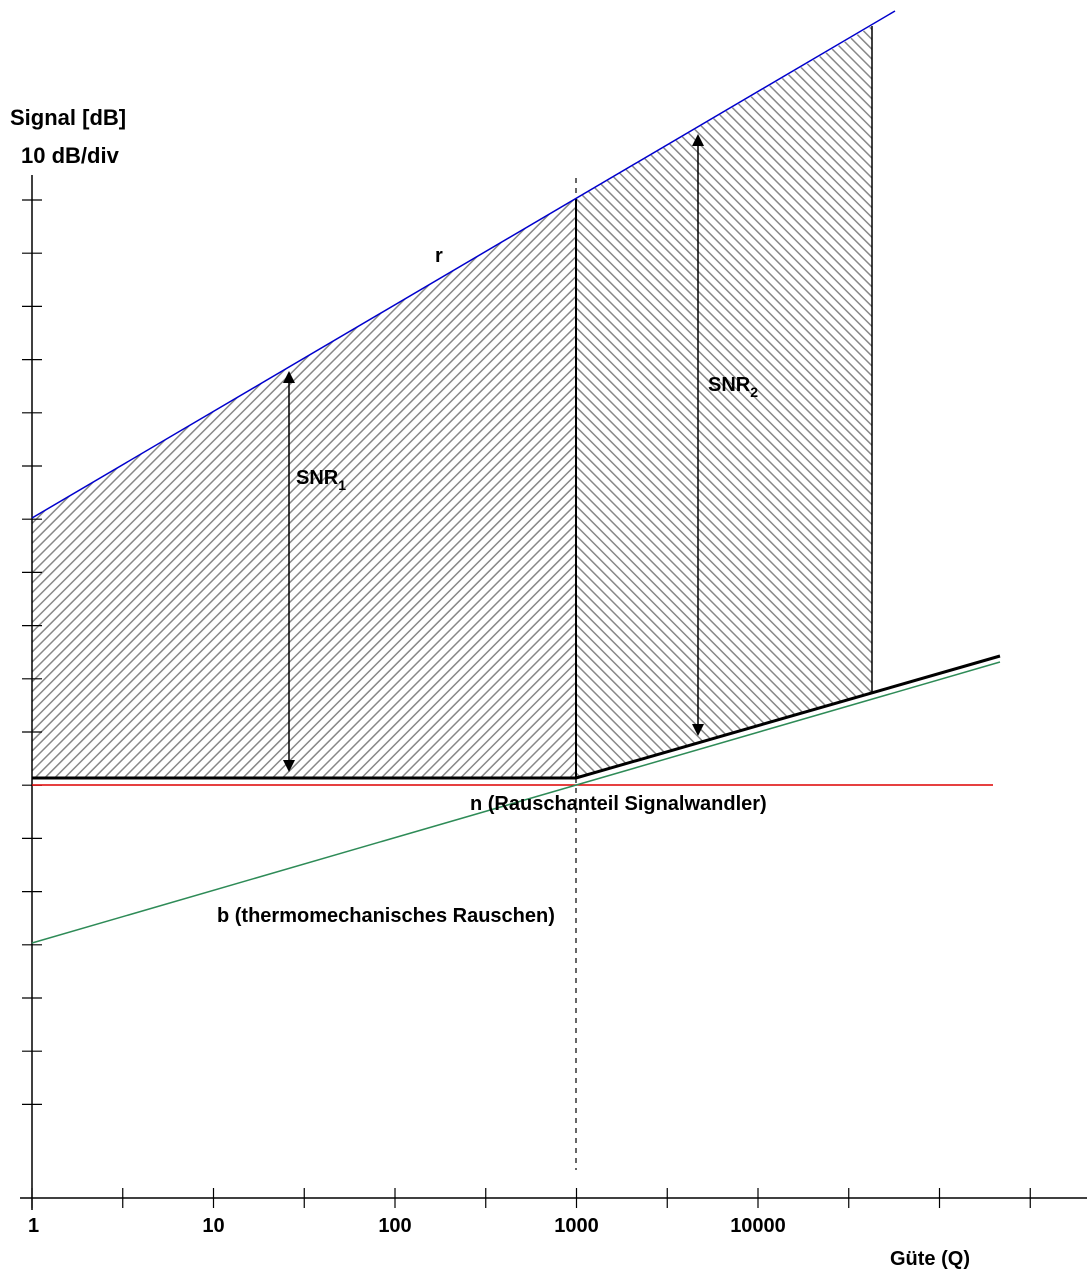 The image size is (1087, 1277). Describe the element at coordinates (439, 256) in the screenshot. I see `series-label-r: r` at that location.